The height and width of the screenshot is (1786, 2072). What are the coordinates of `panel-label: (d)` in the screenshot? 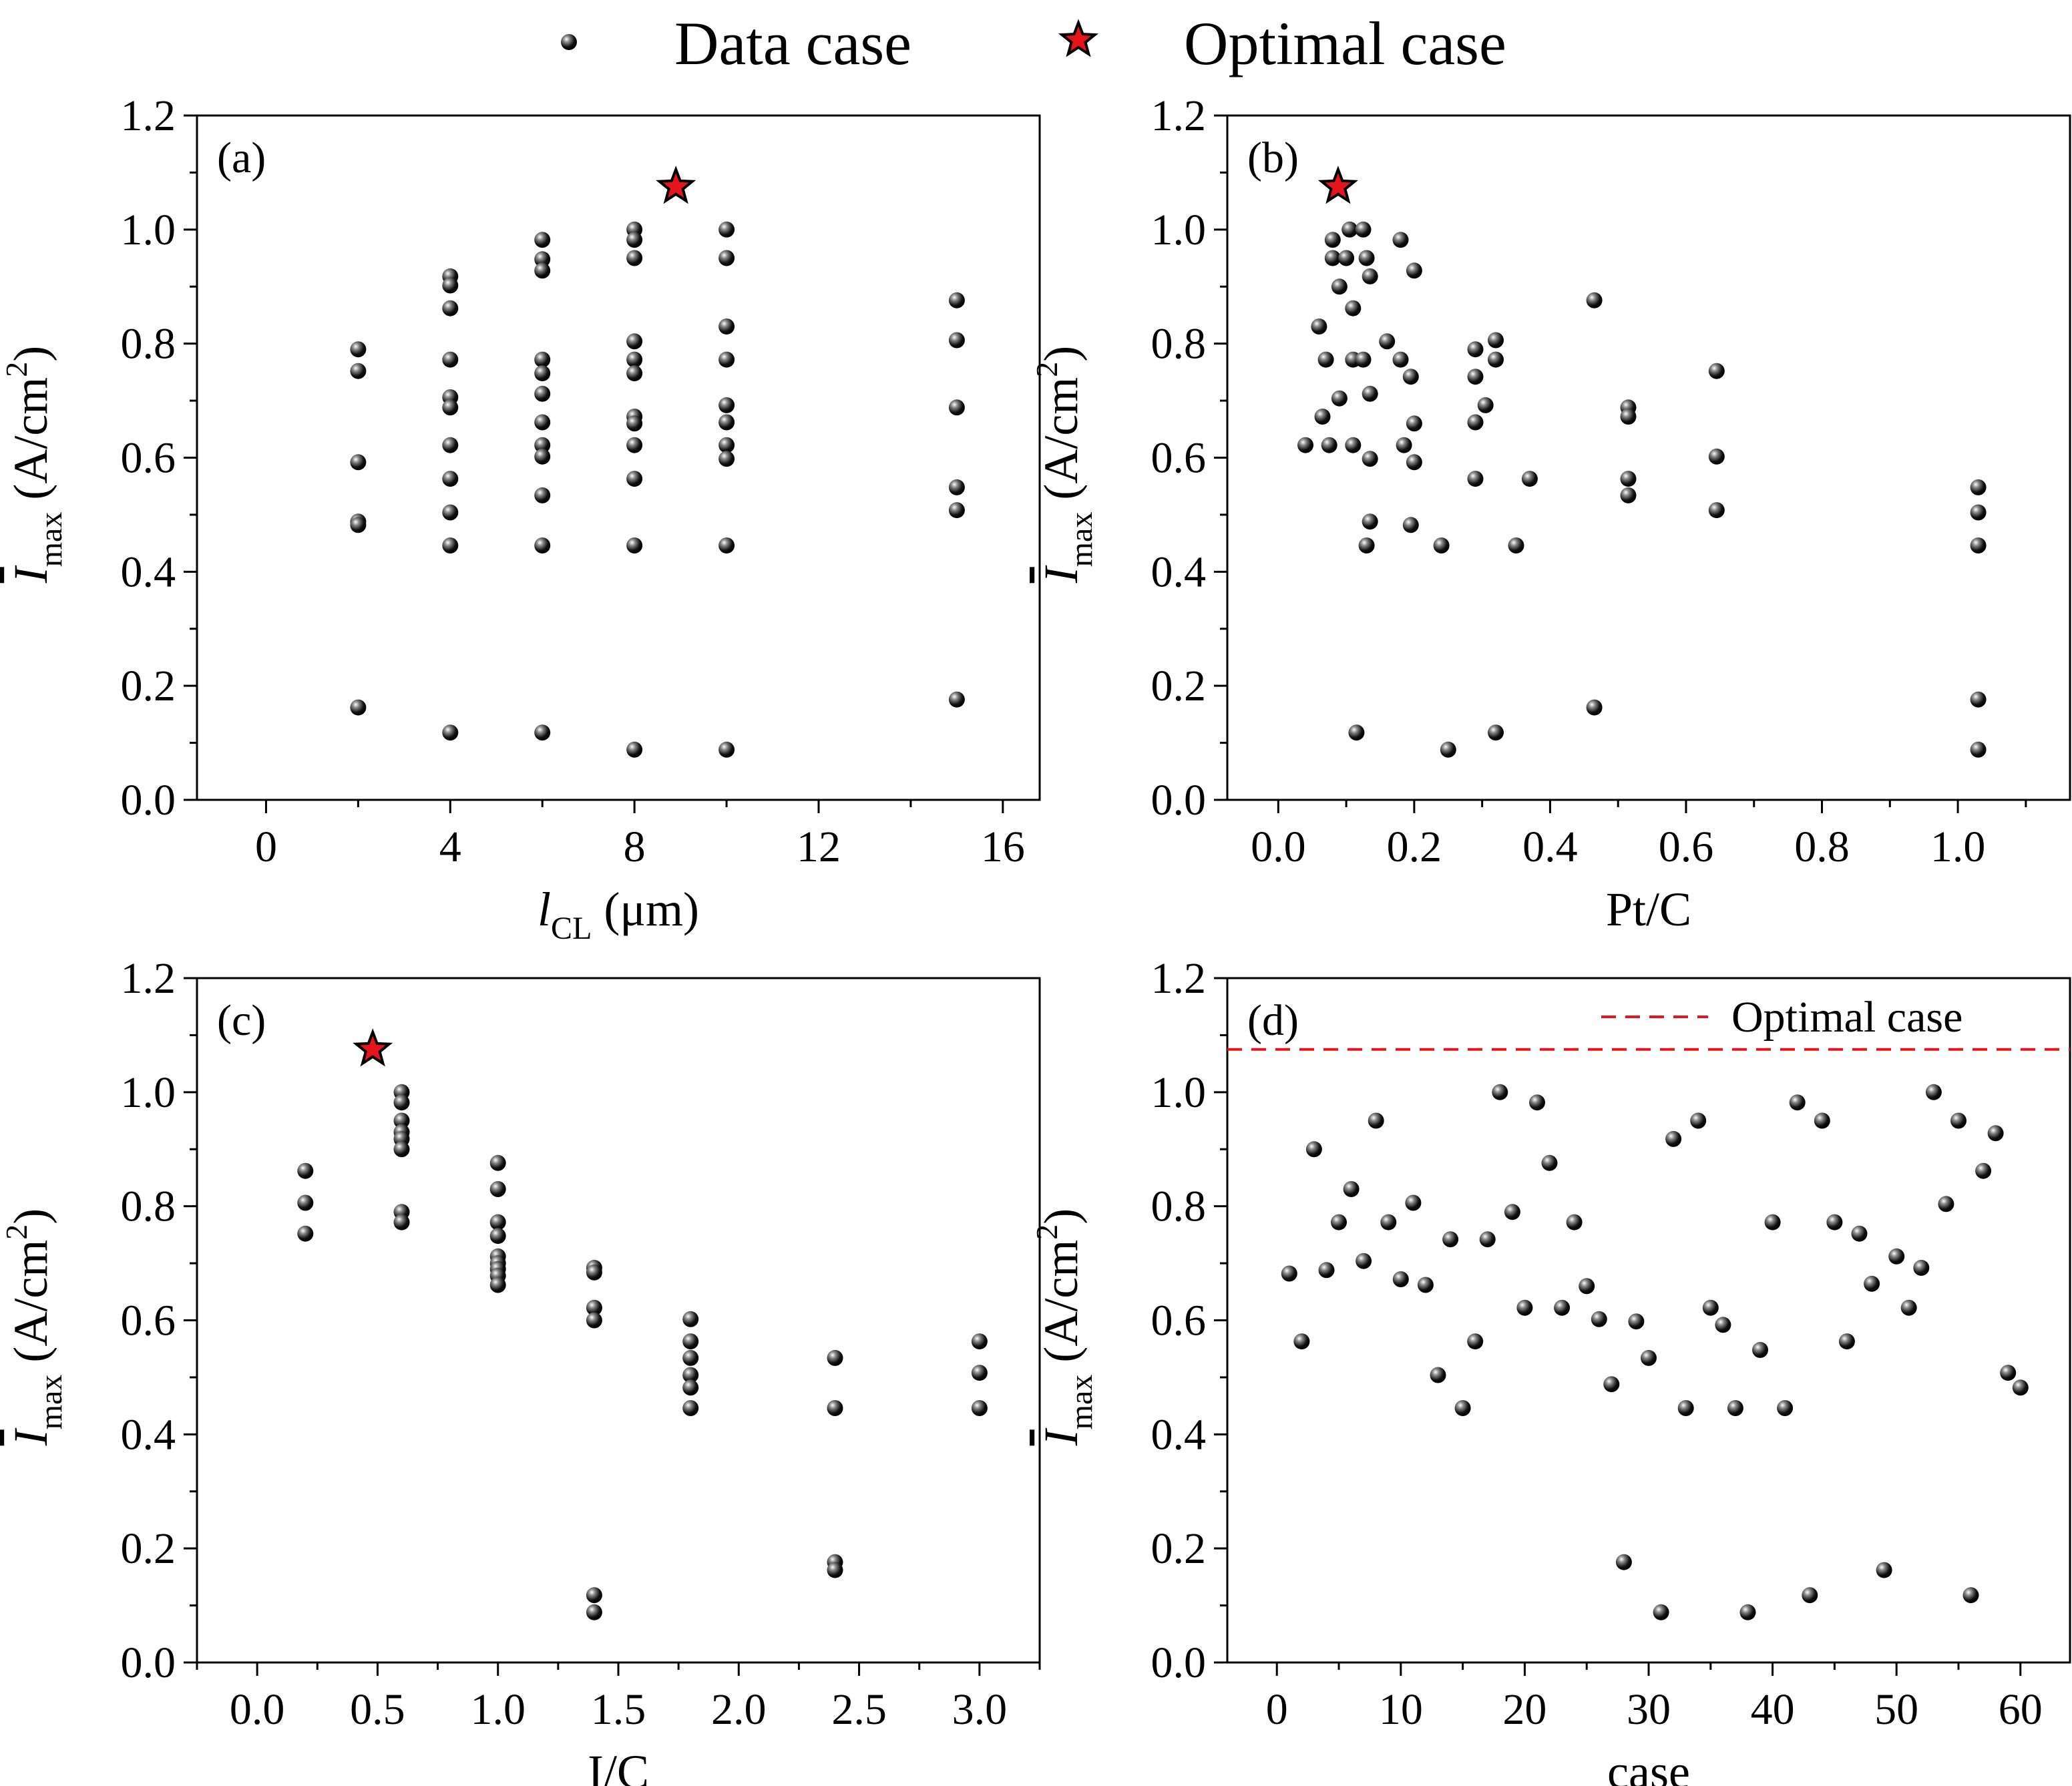 It's located at (1273, 1020).